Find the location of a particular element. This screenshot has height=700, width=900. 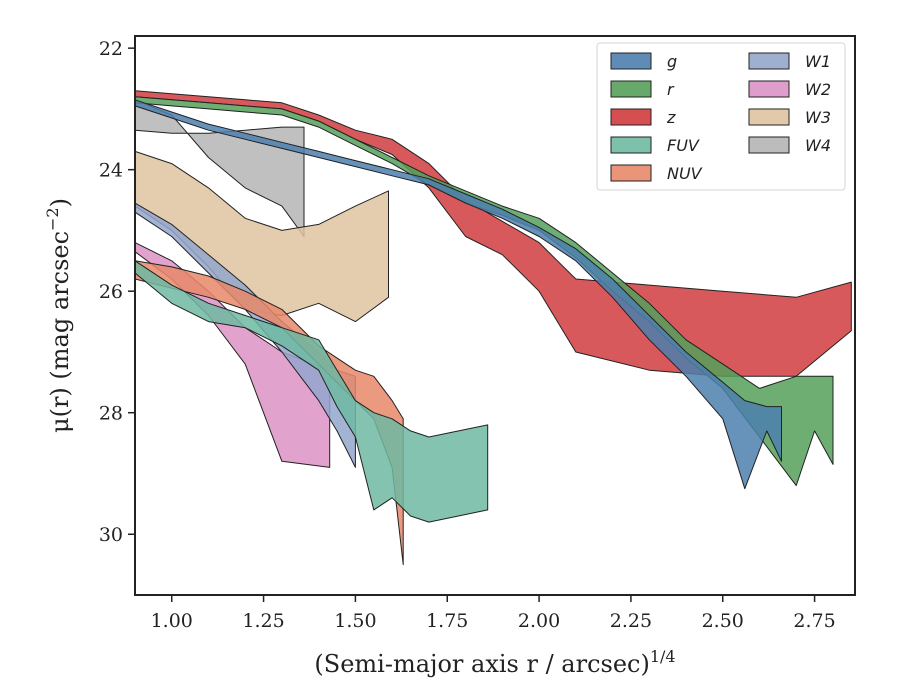

x-axis-label-exponent: 1/4 is located at coordinates (663, 656).